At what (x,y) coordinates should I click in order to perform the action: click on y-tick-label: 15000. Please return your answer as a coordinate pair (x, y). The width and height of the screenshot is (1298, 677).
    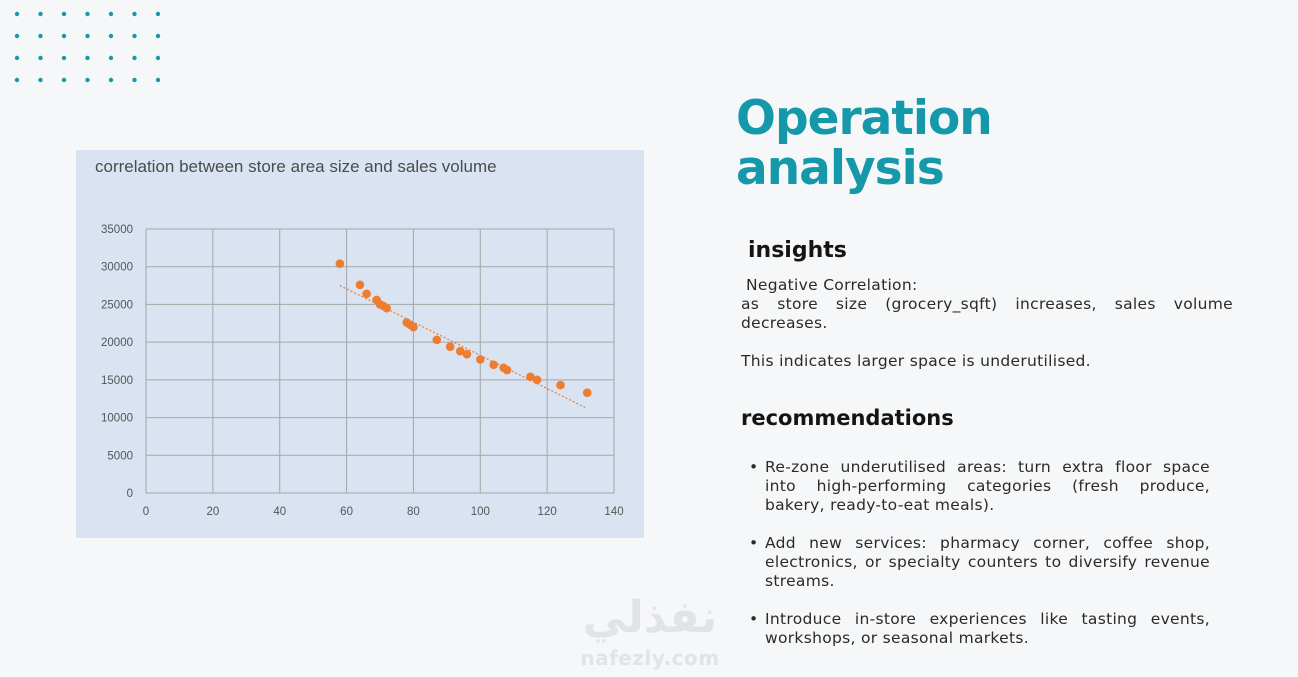
    Looking at the image, I should click on (117, 381).